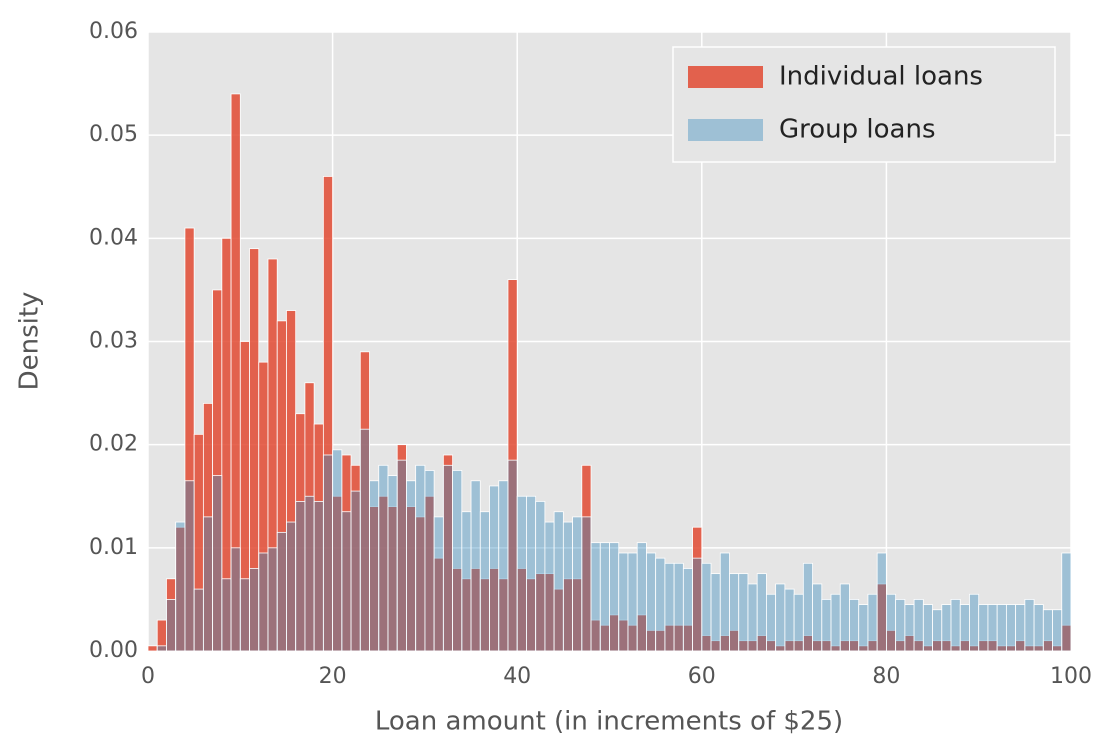 This screenshot has width=1097, height=743. I want to click on y-tick-label: 0.06, so click(113, 31).